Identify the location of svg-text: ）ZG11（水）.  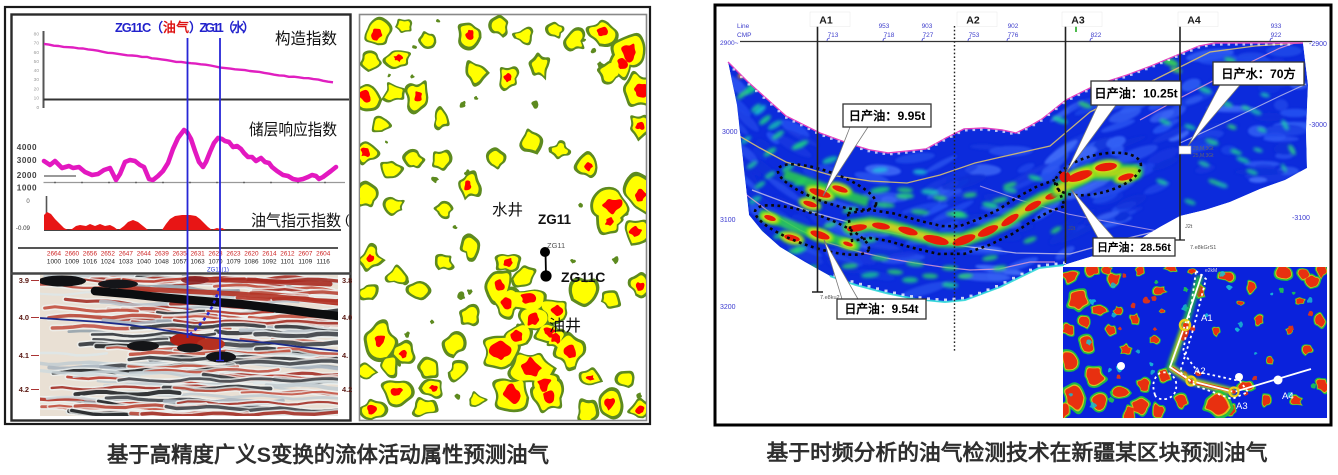
(222, 27).